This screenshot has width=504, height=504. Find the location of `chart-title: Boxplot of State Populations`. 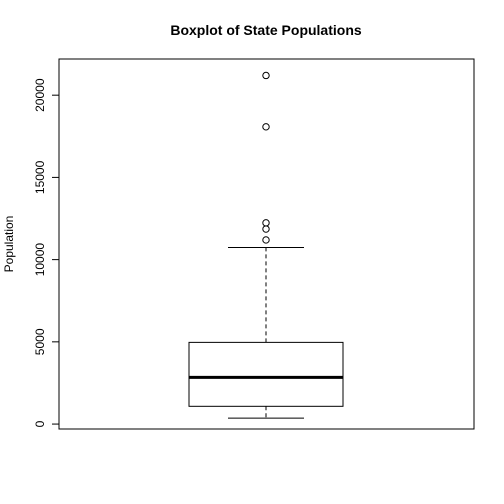

chart-title: Boxplot of State Populations is located at coordinates (266, 30).